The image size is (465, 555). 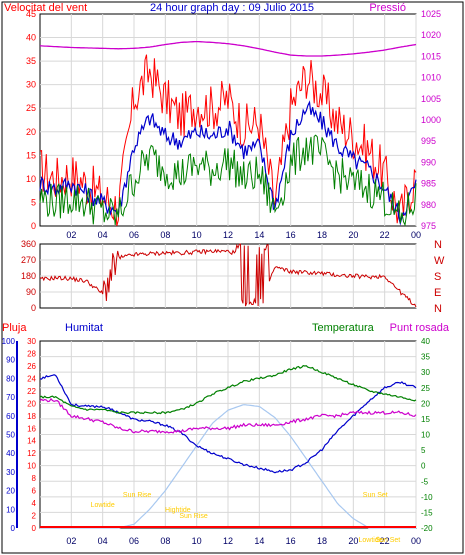 What do you see at coordinates (34, 478) in the screenshot?
I see `rain-y-tick: 8` at bounding box center [34, 478].